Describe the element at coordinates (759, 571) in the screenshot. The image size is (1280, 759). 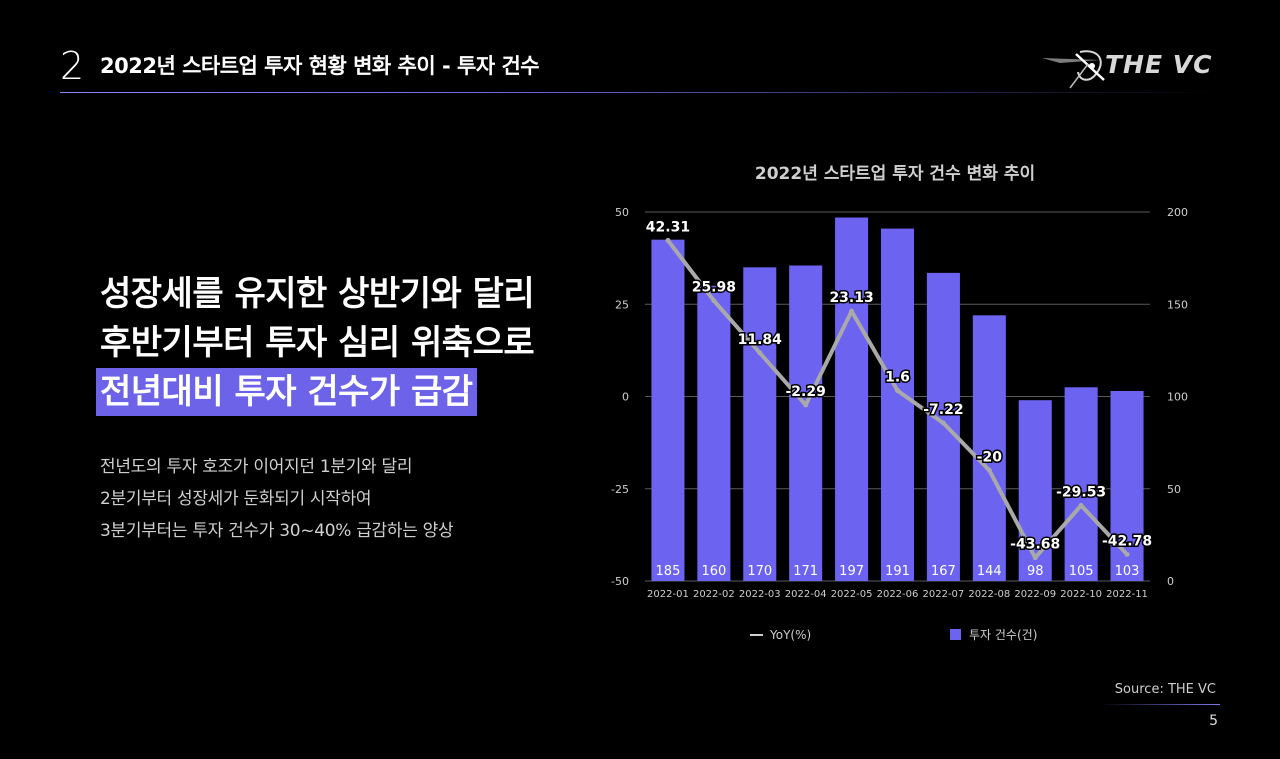
I see `bar-value-label: 170` at that location.